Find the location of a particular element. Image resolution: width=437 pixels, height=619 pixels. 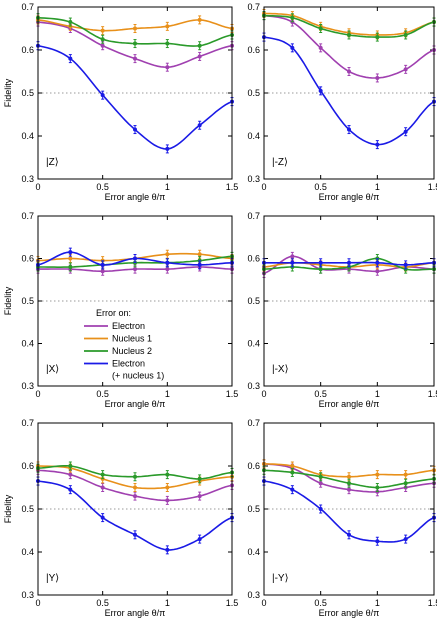

legend-sublabel: (+ nucleus 1) is located at coordinates (138, 376).